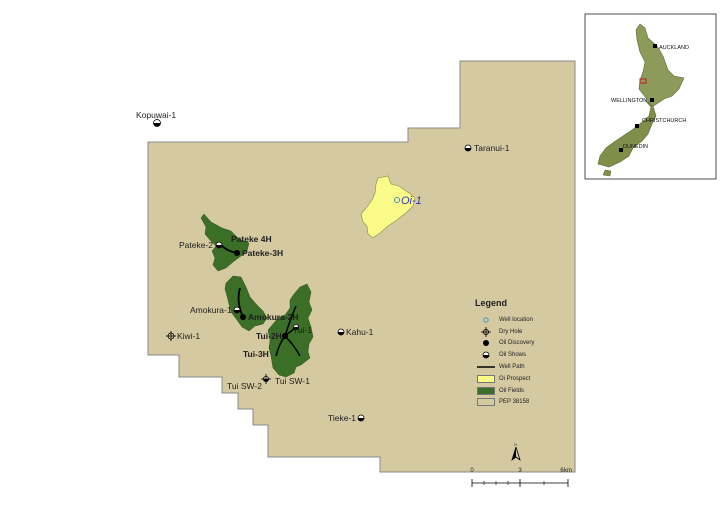  Describe the element at coordinates (515, 444) in the screenshot. I see `north-label: N` at that location.